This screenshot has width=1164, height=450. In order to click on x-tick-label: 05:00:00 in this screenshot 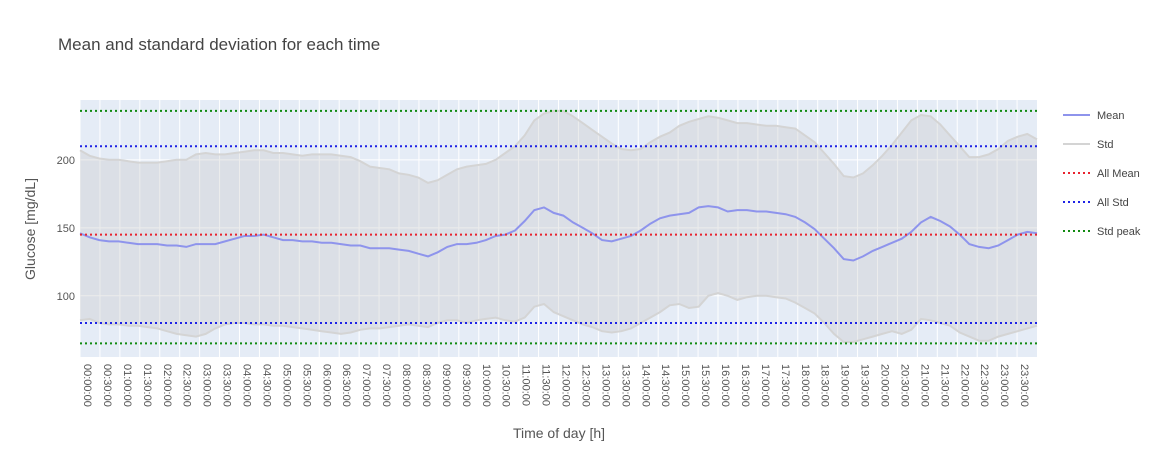, I will do `click(286, 385)`.